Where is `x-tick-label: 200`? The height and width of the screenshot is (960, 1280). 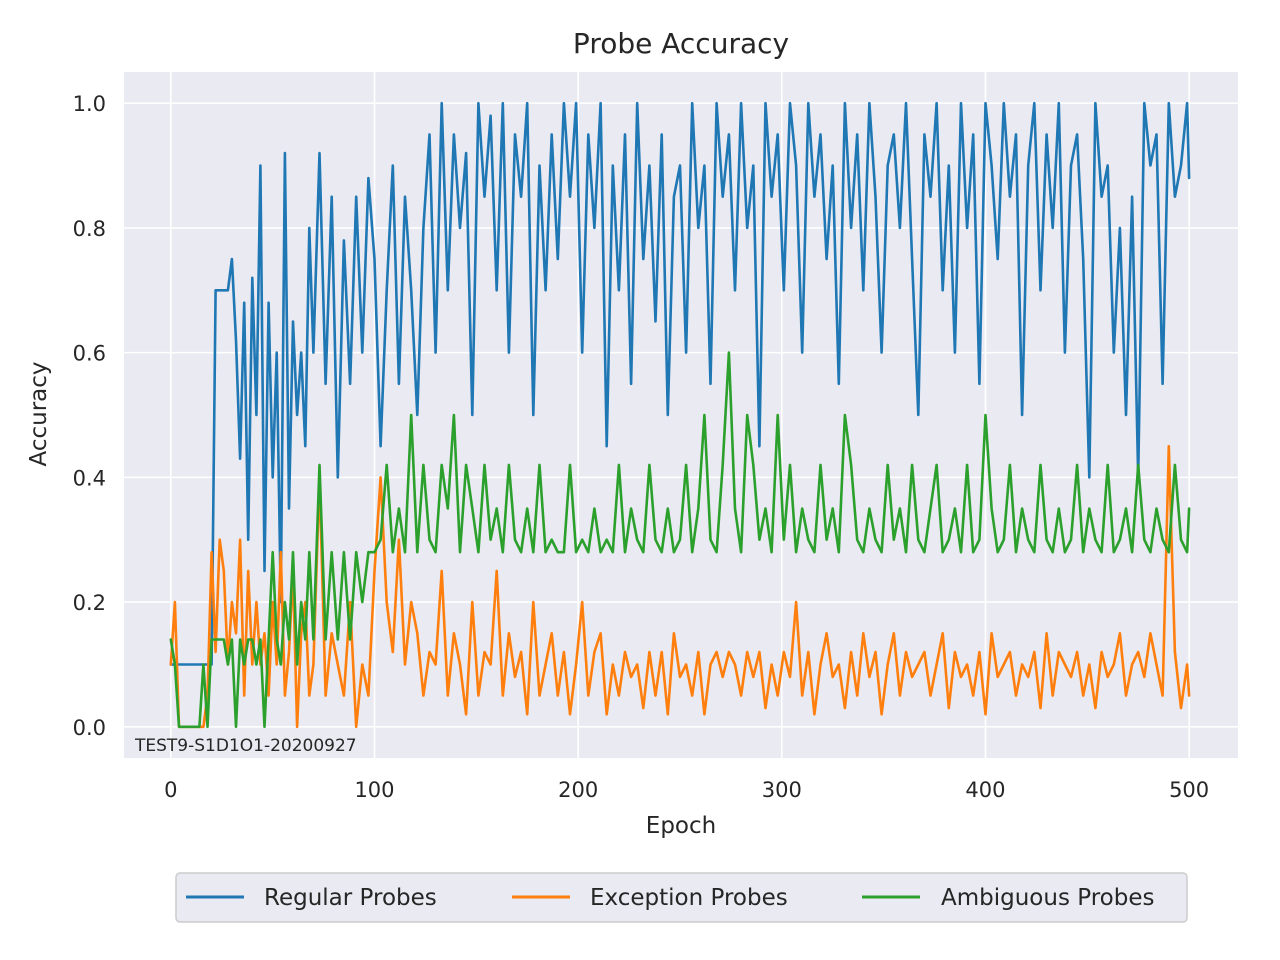
x-tick-label: 200 is located at coordinates (578, 790).